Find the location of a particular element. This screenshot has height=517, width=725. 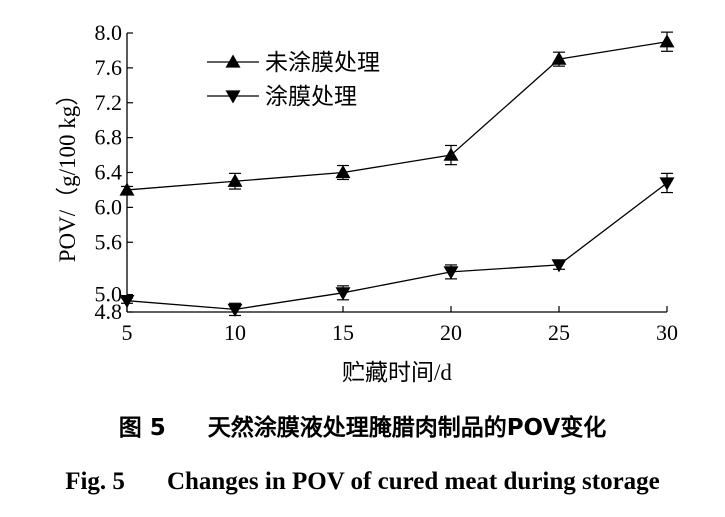

x-axis-title: 贮藏时间/d is located at coordinates (397, 372).